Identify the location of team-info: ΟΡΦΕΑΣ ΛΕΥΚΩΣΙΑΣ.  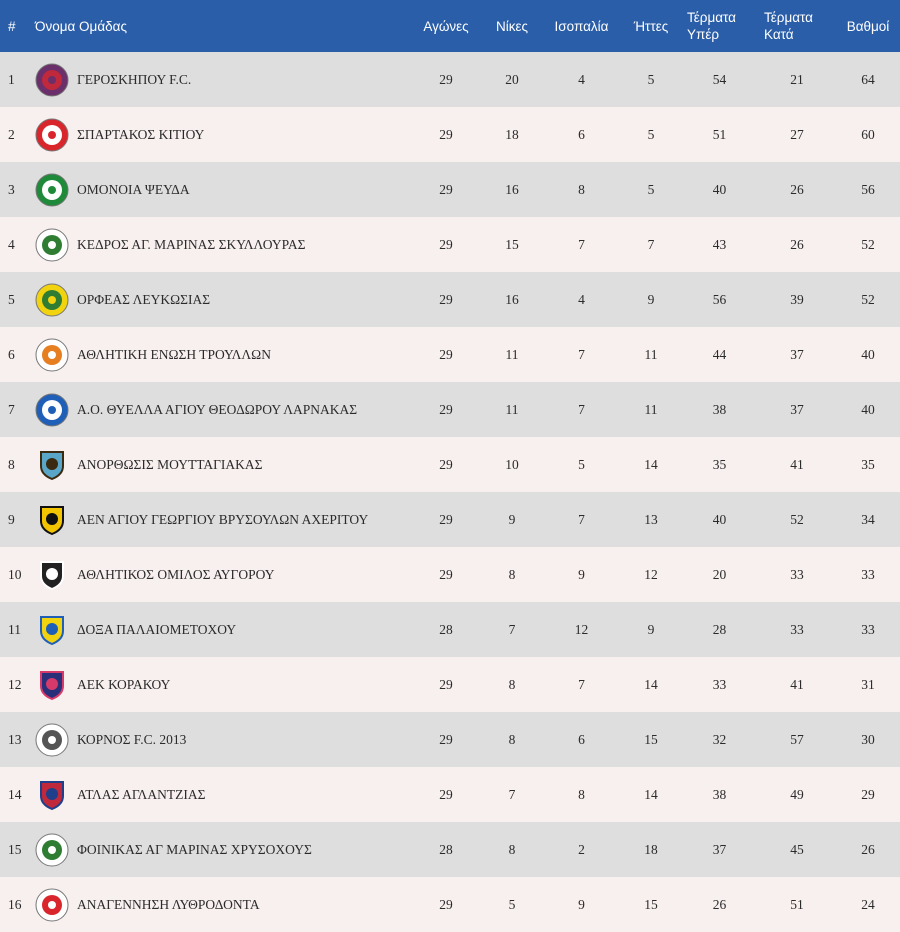
(221, 300).